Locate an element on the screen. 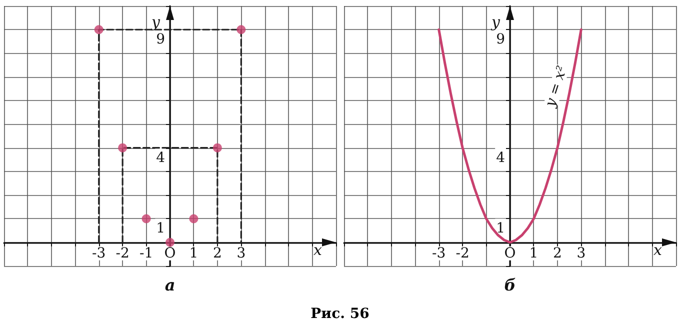 The height and width of the screenshot is (331, 680). annotation: y = x² is located at coordinates (556, 87).